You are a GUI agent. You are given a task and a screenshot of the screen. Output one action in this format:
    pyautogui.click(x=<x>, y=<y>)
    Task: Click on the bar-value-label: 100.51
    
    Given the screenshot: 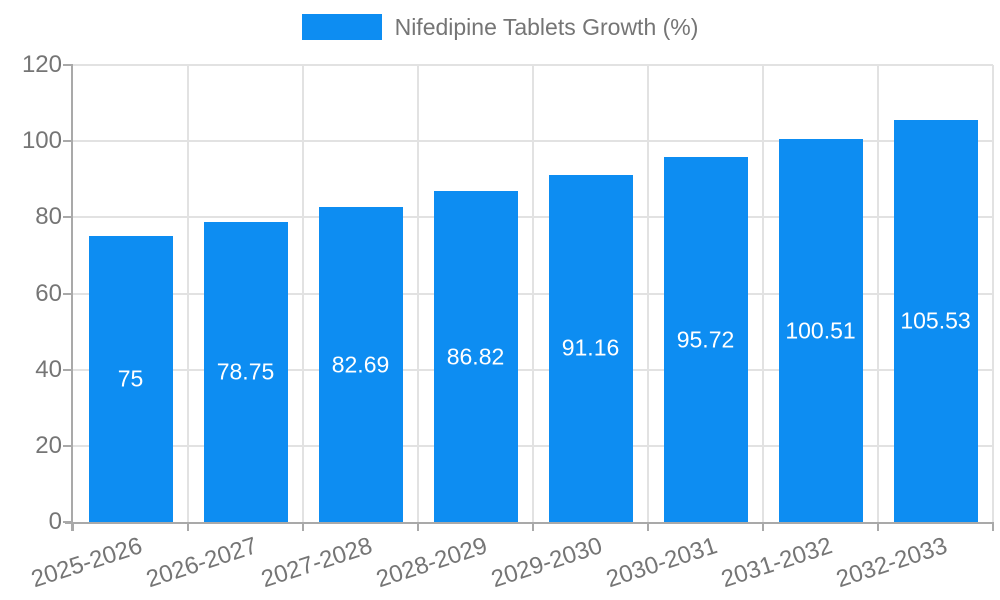 What is the action you would take?
    pyautogui.click(x=820, y=330)
    